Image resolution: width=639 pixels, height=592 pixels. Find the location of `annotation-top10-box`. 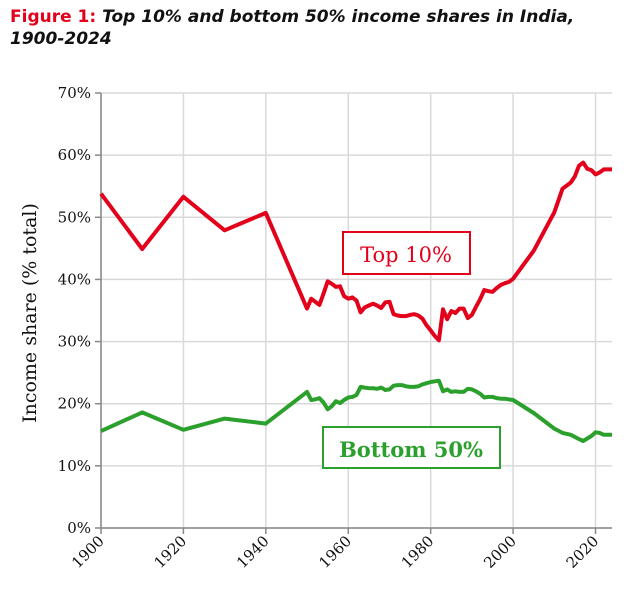

annotation-top10-box is located at coordinates (406, 253).